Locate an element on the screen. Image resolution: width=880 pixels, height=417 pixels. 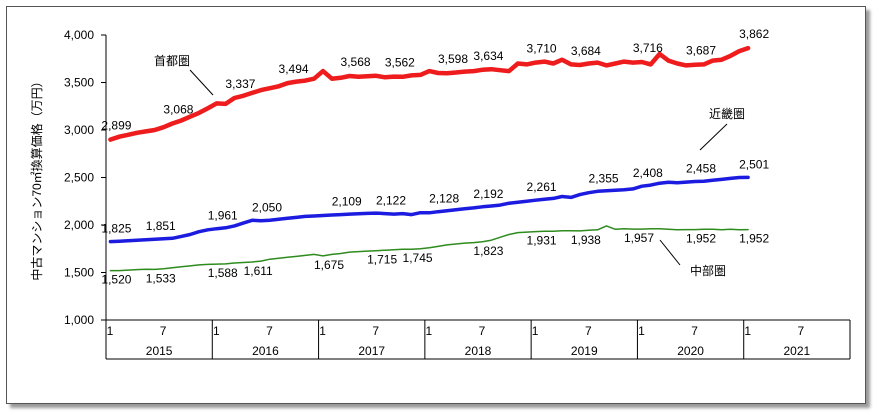
data-label: 3,687 is located at coordinates (701, 51).